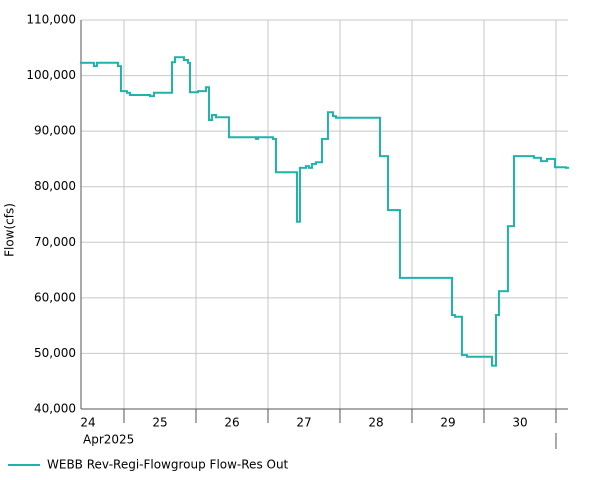 This screenshot has height=480, width=601. Describe the element at coordinates (231, 423) in the screenshot. I see `x-tick-label: 26` at that location.